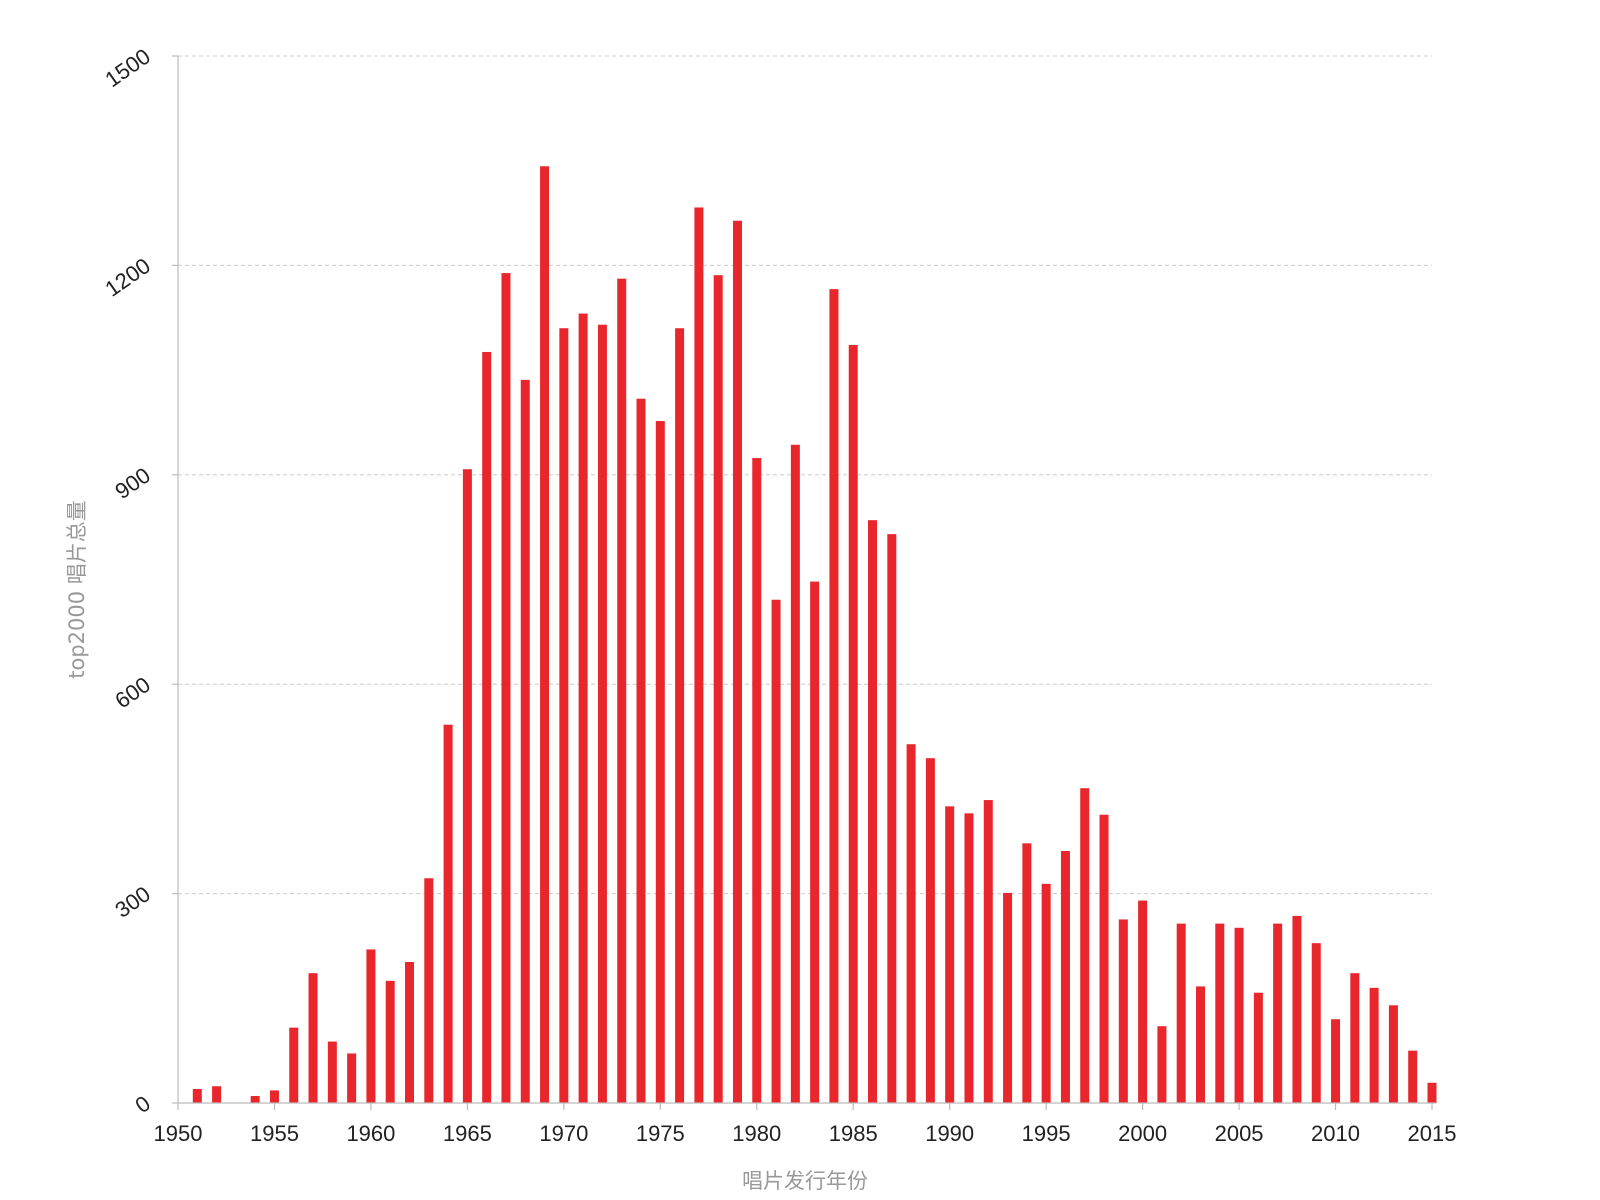  I want to click on y-tick-label: 600, so click(132, 693).